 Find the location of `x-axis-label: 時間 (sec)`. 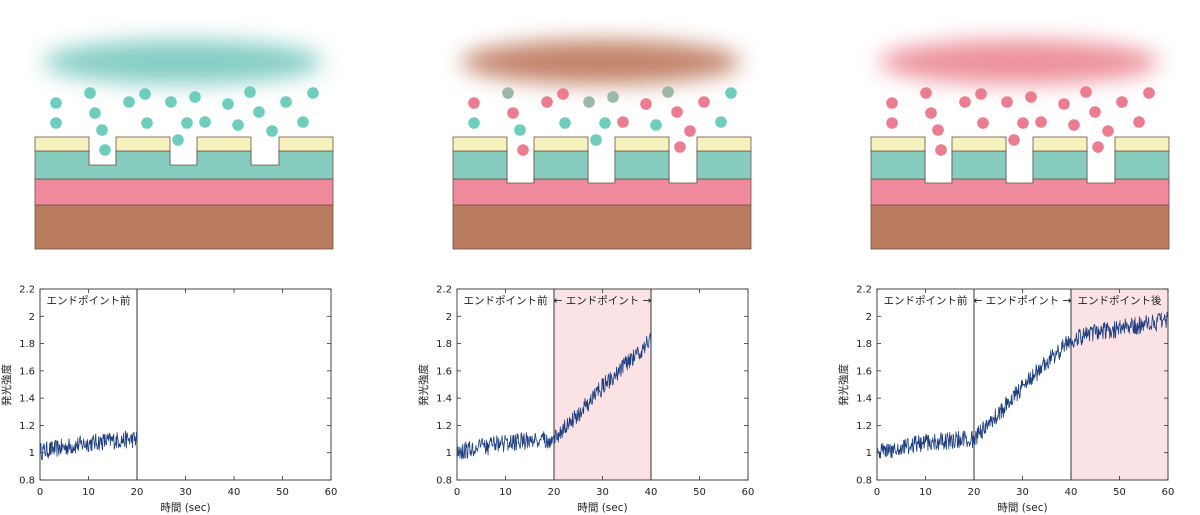

x-axis-label: 時間 (sec) is located at coordinates (185, 508).